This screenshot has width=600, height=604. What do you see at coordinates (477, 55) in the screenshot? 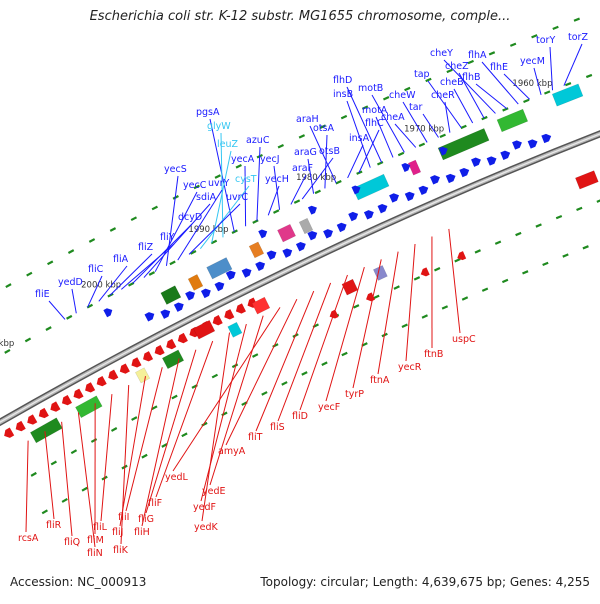
I see `gene-label-upper: flhA` at bounding box center [477, 55].